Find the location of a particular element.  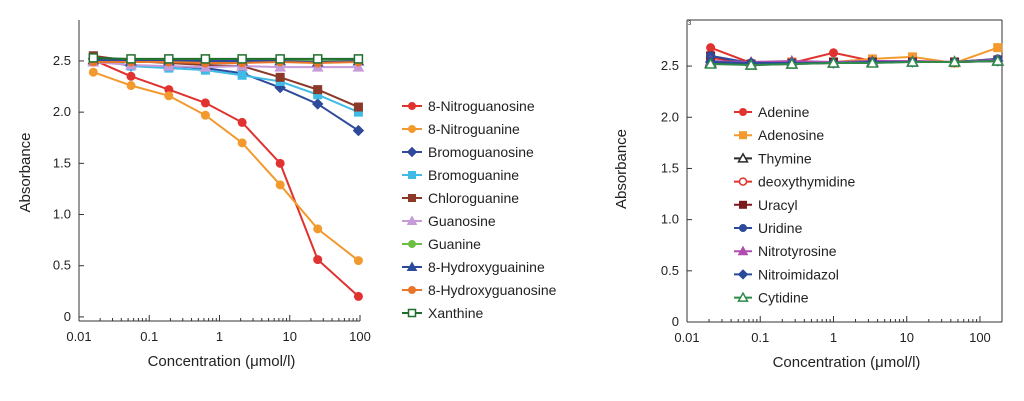

left-legend-label: Chloroguanine is located at coordinates (473, 198).